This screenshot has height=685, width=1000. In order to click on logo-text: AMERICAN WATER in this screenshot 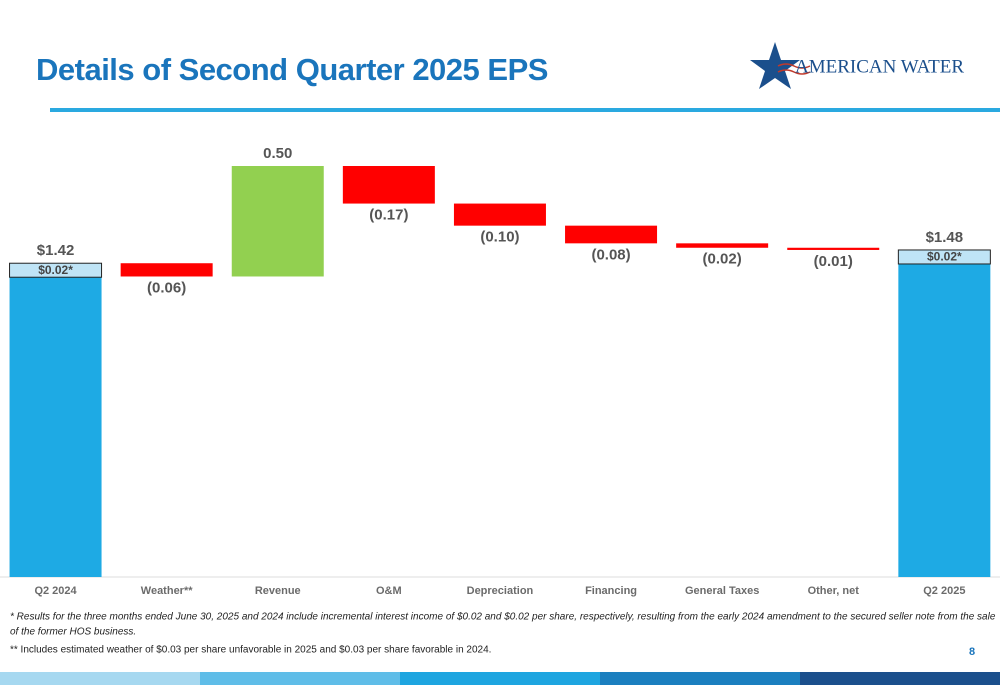, I will do `click(879, 66)`.